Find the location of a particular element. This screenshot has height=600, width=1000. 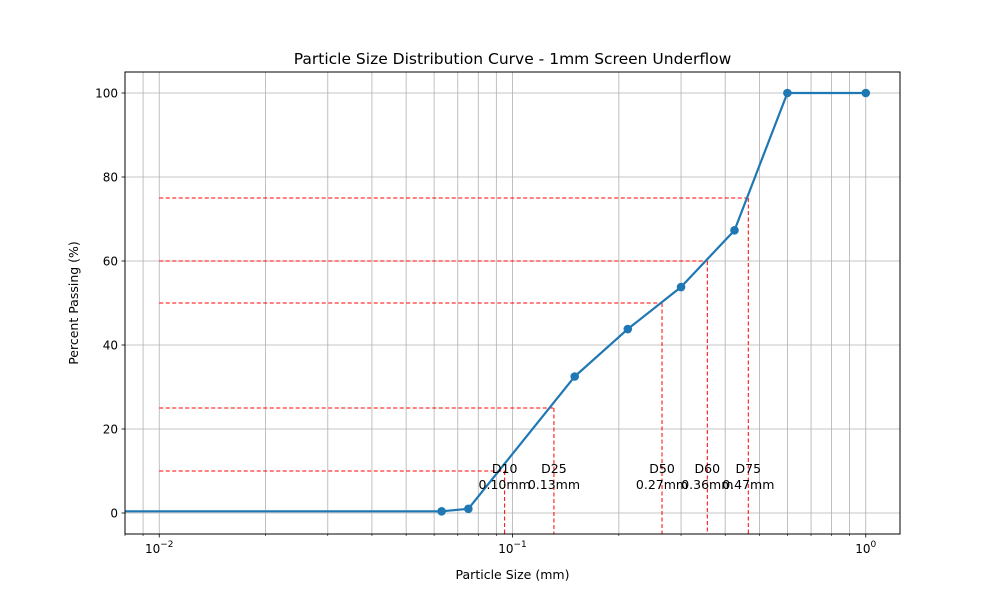

annotation-value-d10: 0.10mm is located at coordinates (505, 484).